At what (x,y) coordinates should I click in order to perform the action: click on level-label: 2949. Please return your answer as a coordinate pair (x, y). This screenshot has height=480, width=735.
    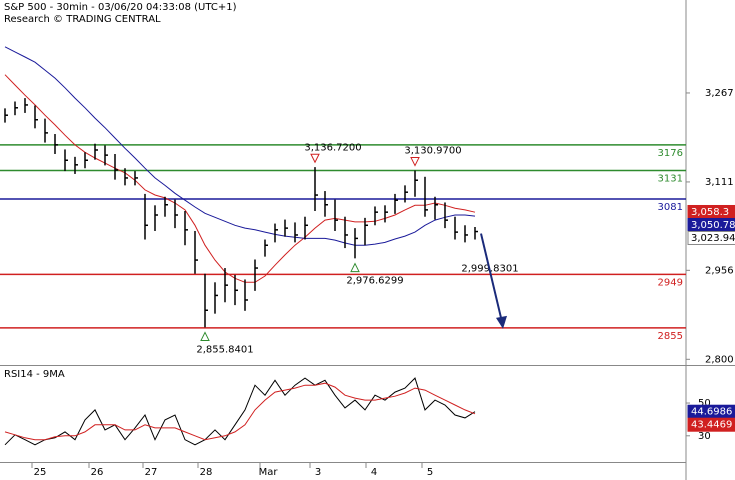
    Looking at the image, I should click on (670, 282).